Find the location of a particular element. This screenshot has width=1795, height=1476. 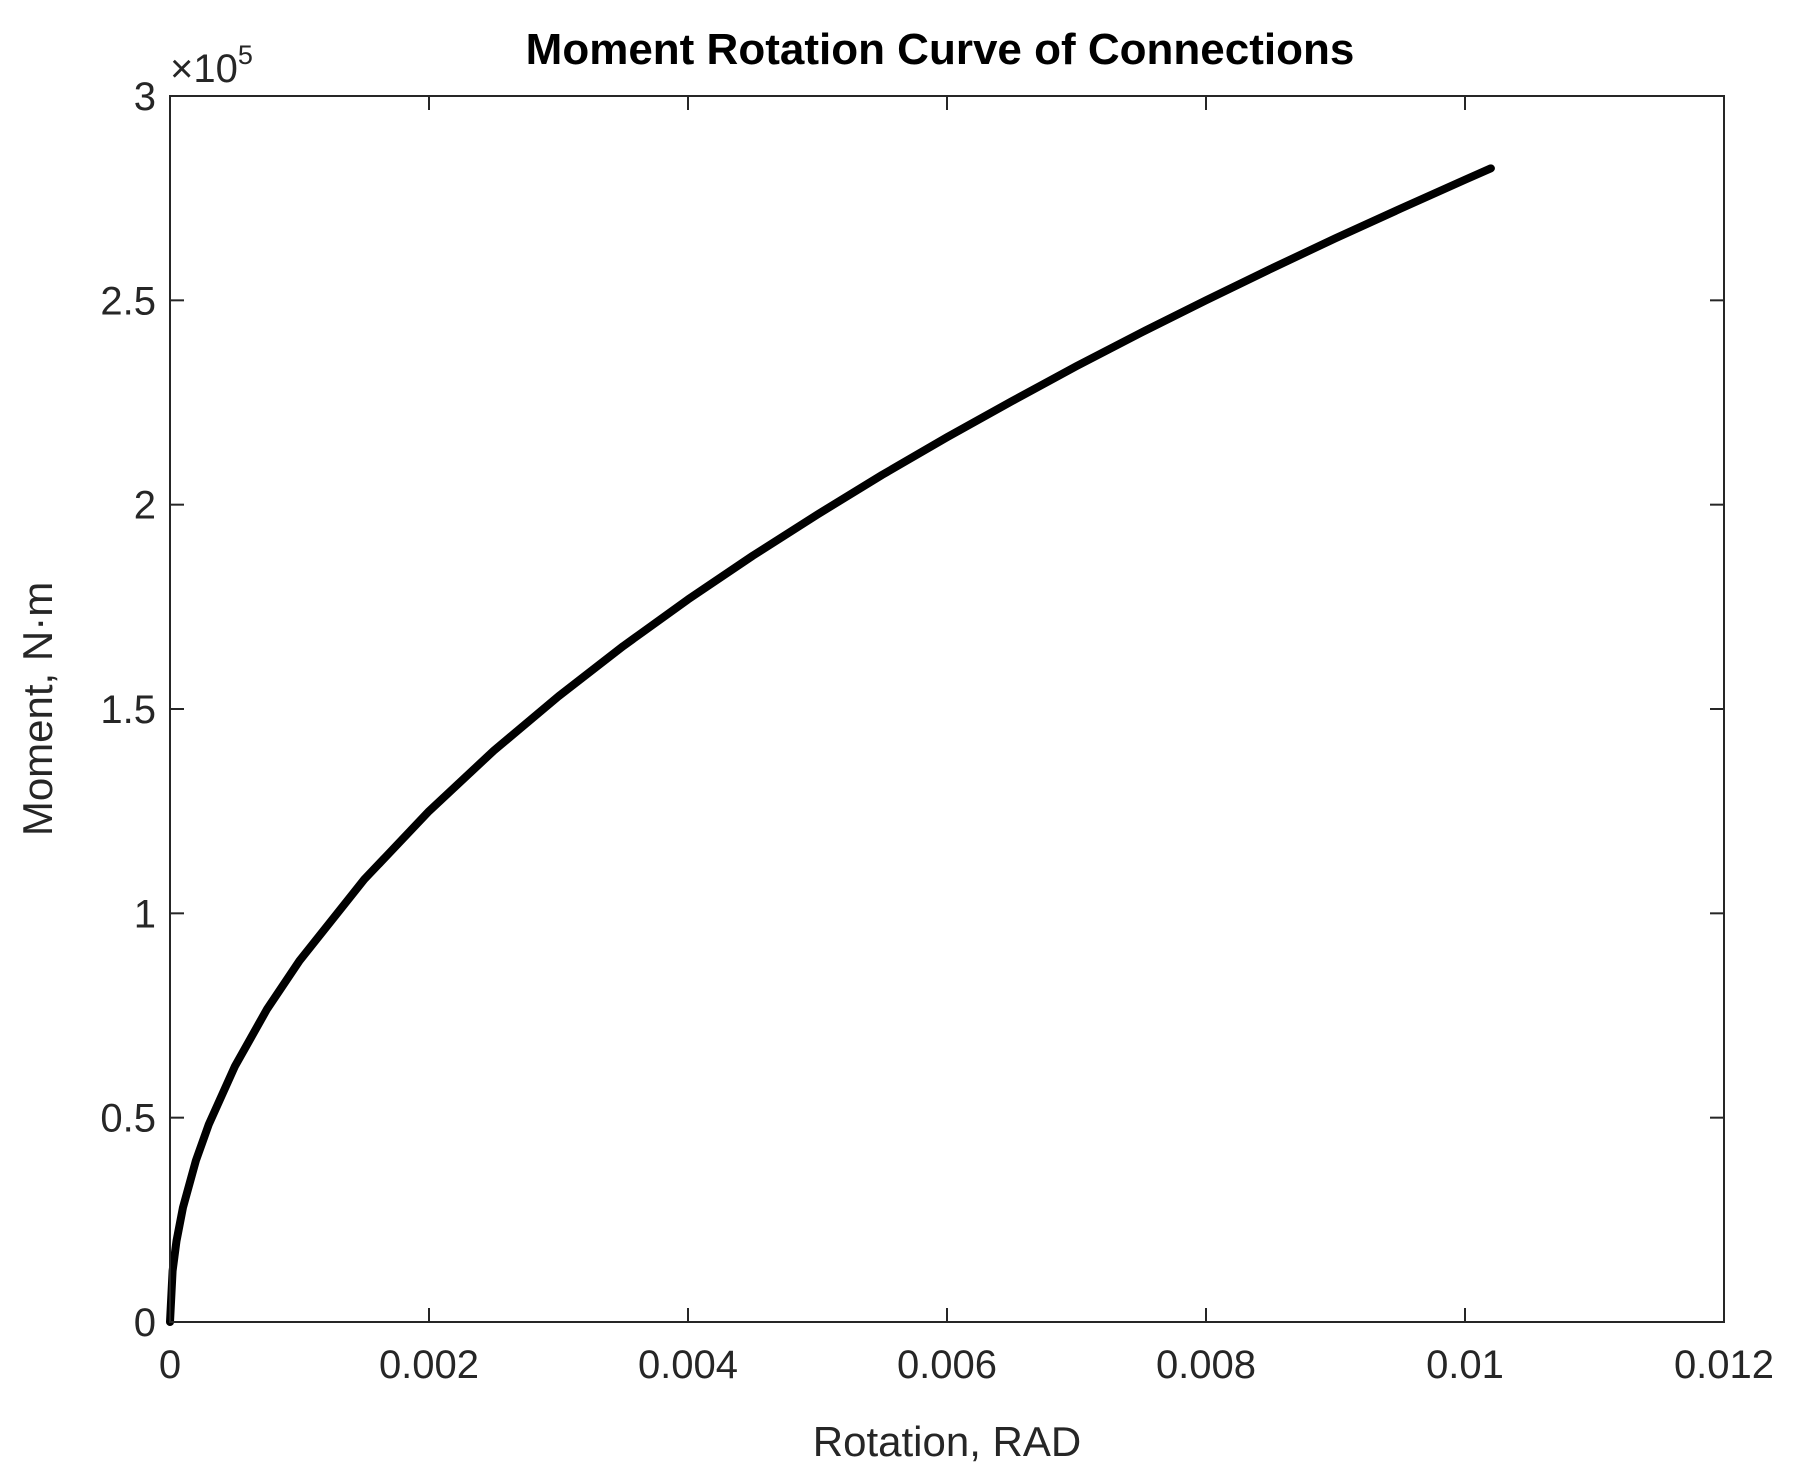

y-tick-label: 1 is located at coordinates (145, 914).